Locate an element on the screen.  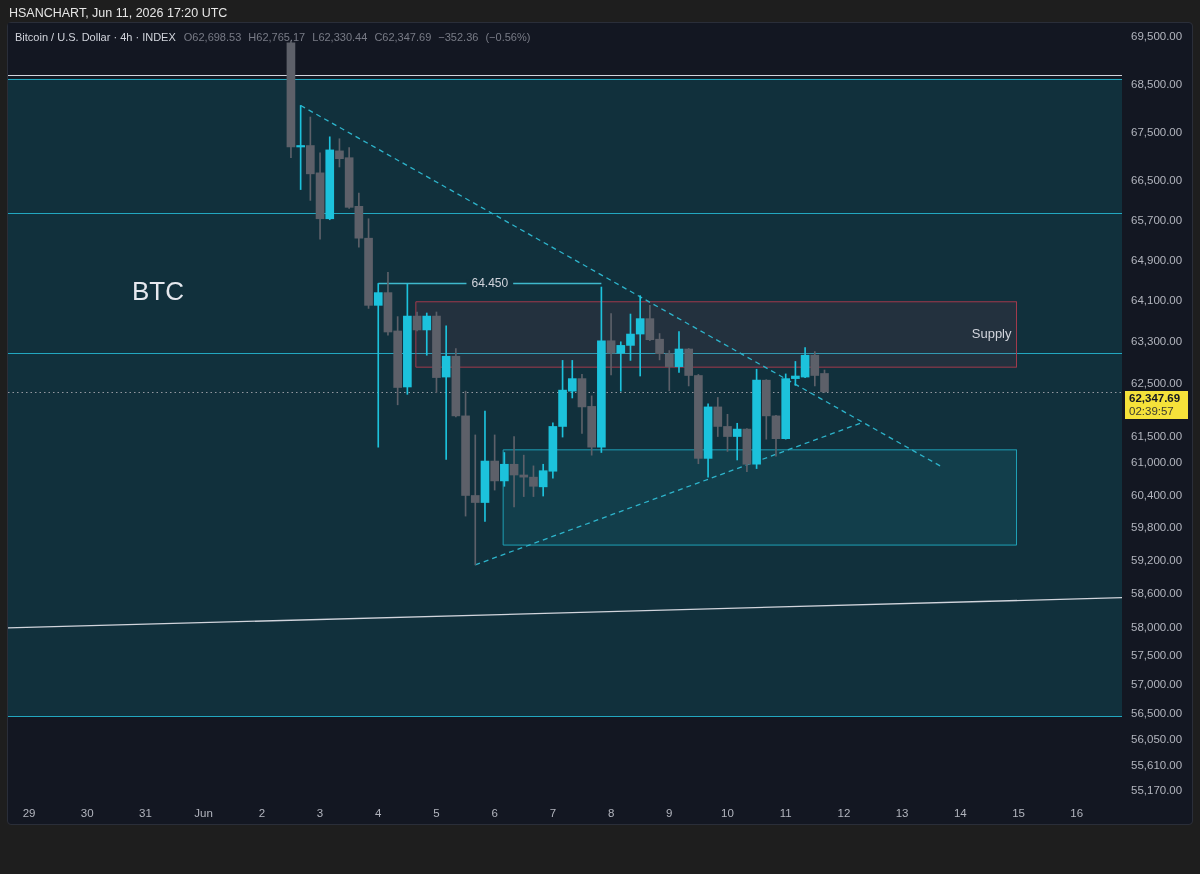
ref-line-label: 62,347.69 is located at coordinates (1155, 397).